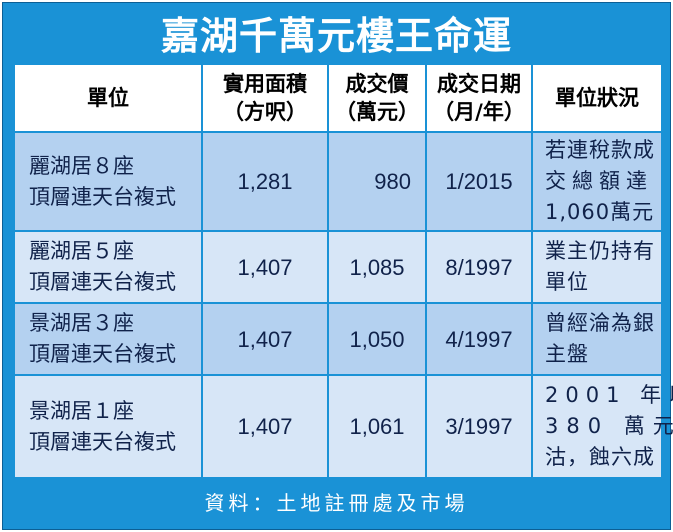 The height and width of the screenshot is (532, 673). Describe the element at coordinates (265, 98) in the screenshot. I see `header-area: 實用面積 （方呎）` at that location.